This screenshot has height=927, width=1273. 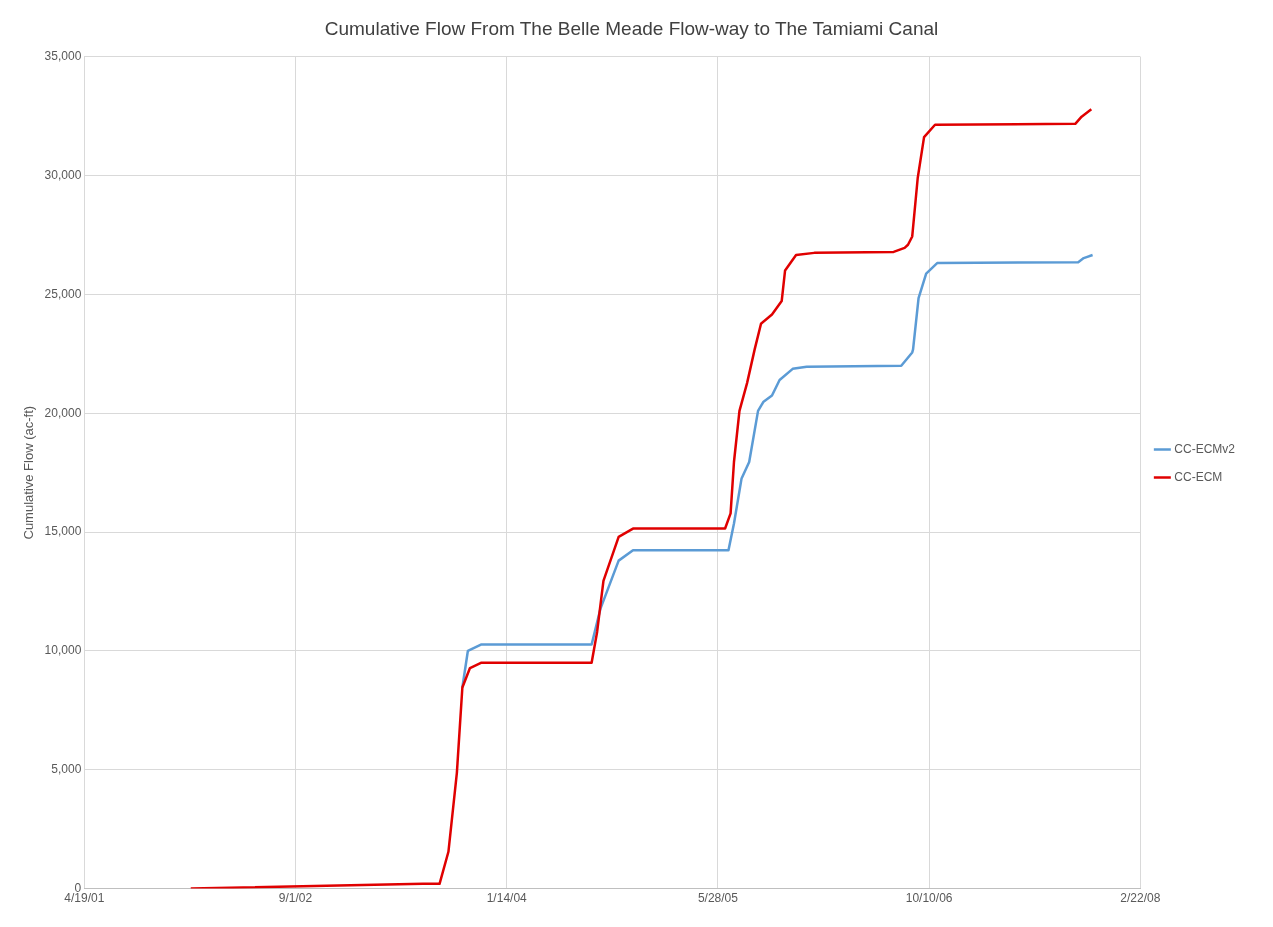 I want to click on legend-label: CC-ECMv2, so click(x=1205, y=448).